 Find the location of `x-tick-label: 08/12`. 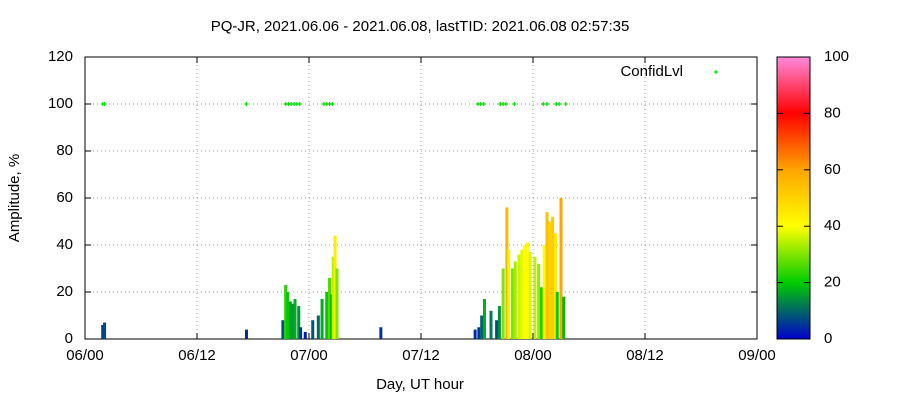

x-tick-label: 08/12 is located at coordinates (645, 355).